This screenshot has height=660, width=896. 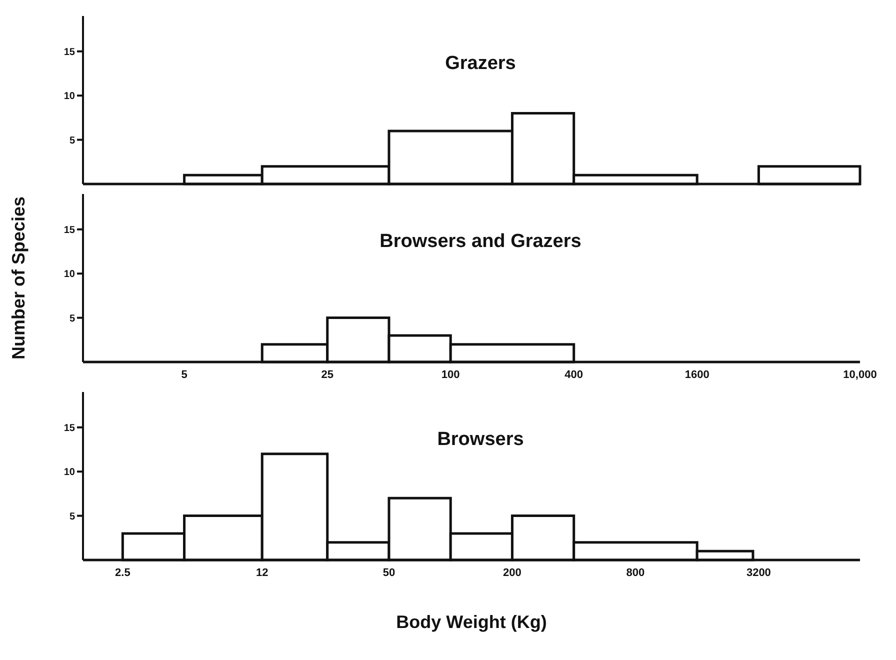 I want to click on x-tick-label: 400, so click(x=574, y=374).